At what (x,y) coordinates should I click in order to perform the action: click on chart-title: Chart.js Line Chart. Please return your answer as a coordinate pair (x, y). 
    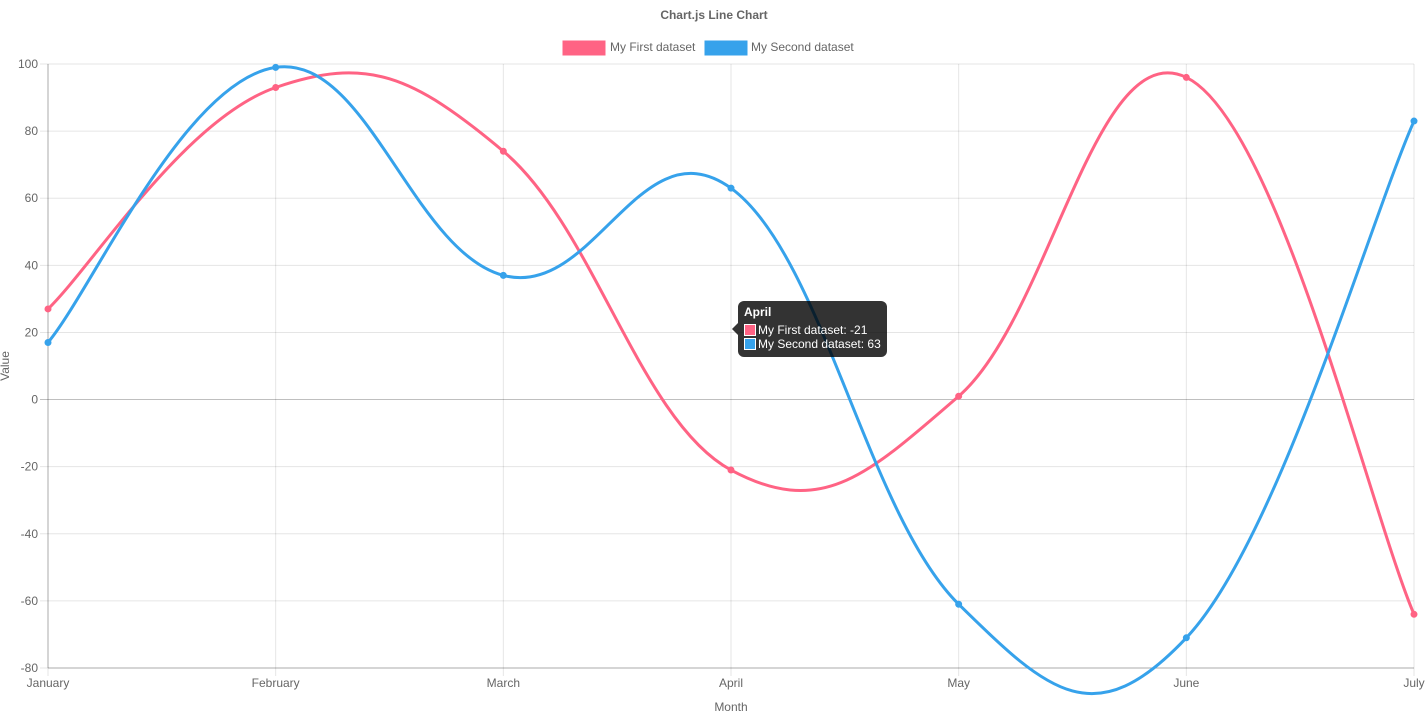
    Looking at the image, I should click on (713, 15).